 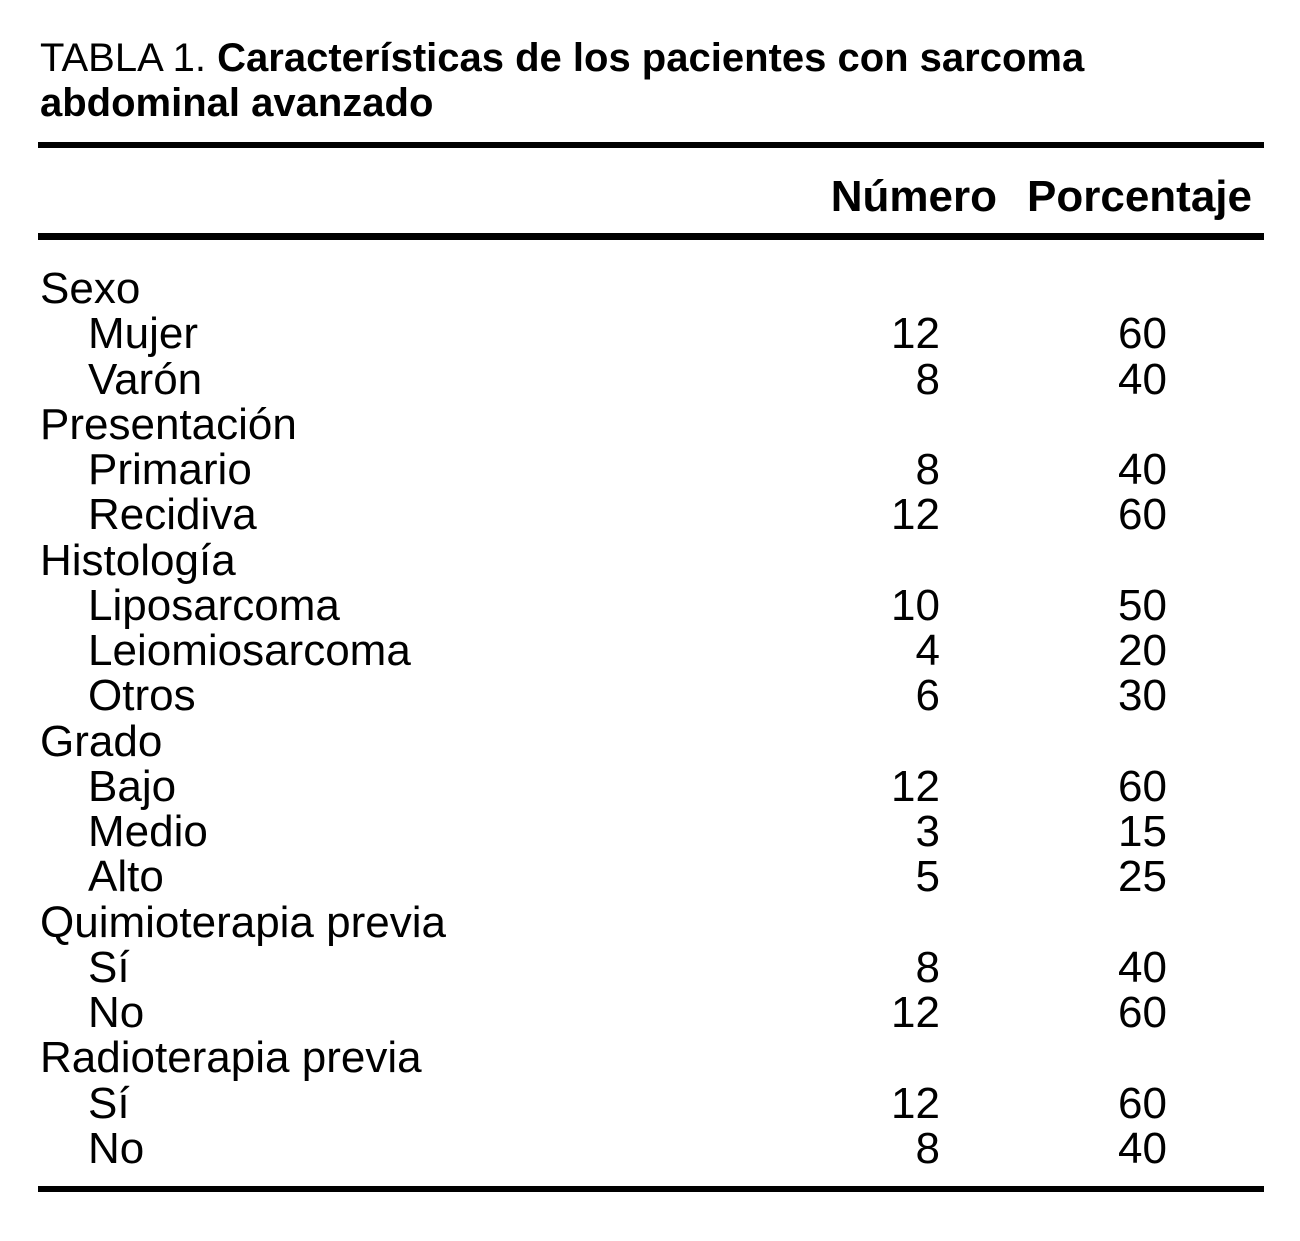 I want to click on table-row-item: Varón 8 40, so click(x=650, y=380).